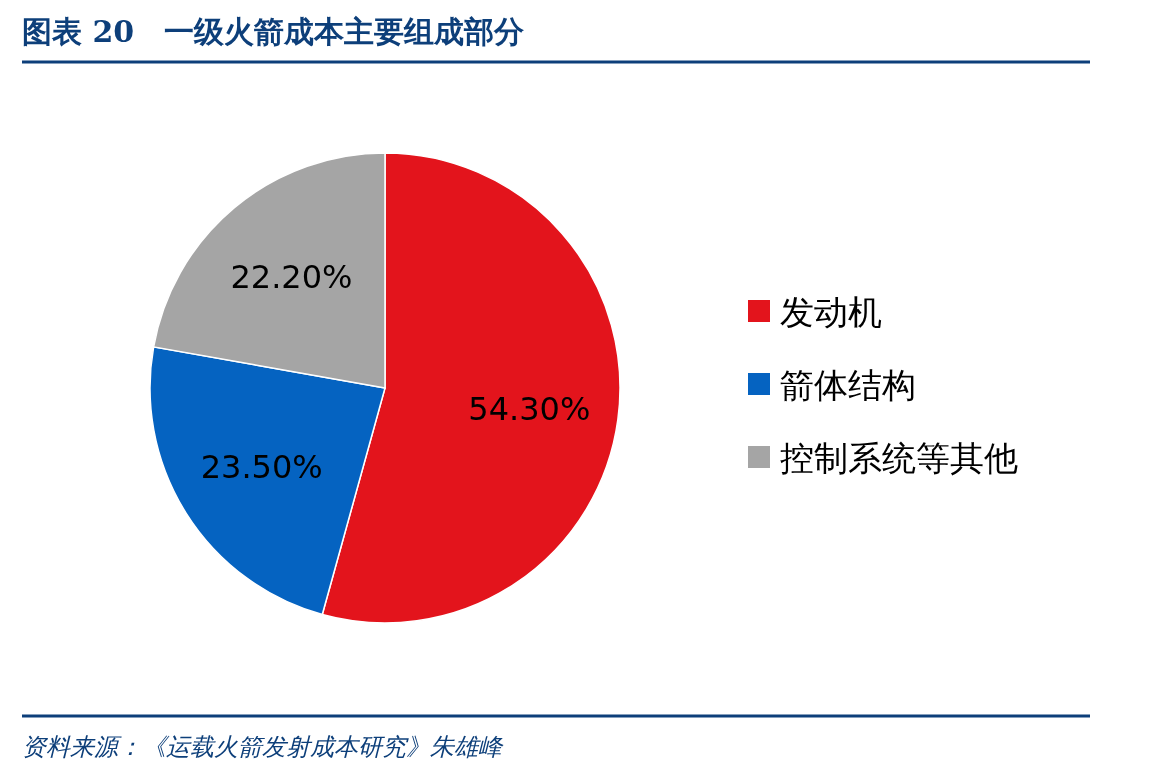 The height and width of the screenshot is (784, 1149). Describe the element at coordinates (529, 408) in the screenshot. I see `data-label: 54.30%` at that location.